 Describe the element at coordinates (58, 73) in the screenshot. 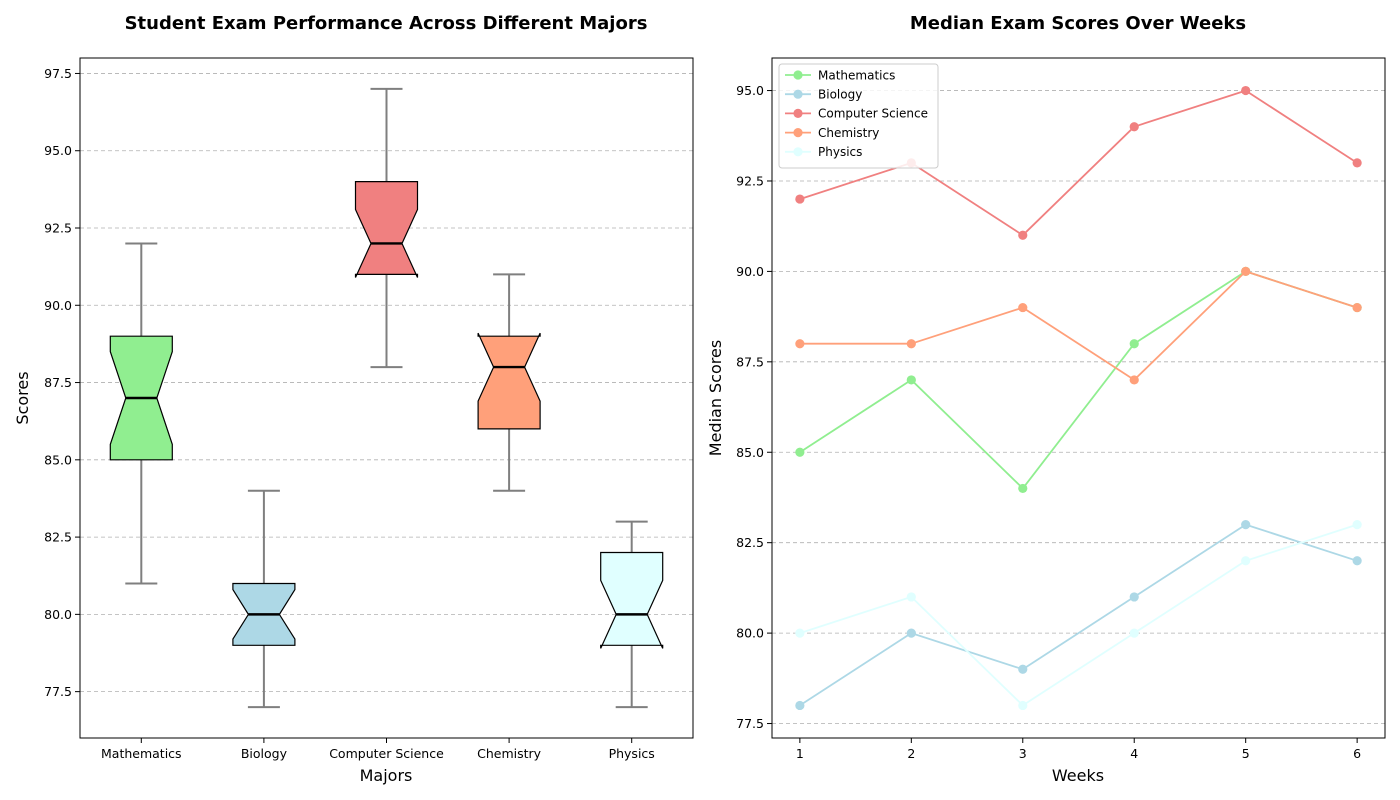

I see `boxplot-y-tick-label: 97.5` at that location.